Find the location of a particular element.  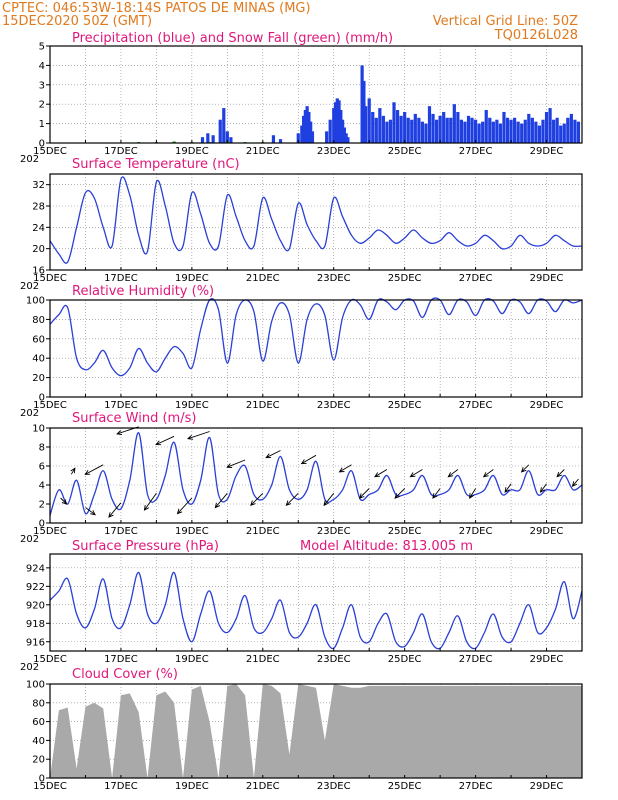

y-tick-label: 3 is located at coordinates (42, 85).